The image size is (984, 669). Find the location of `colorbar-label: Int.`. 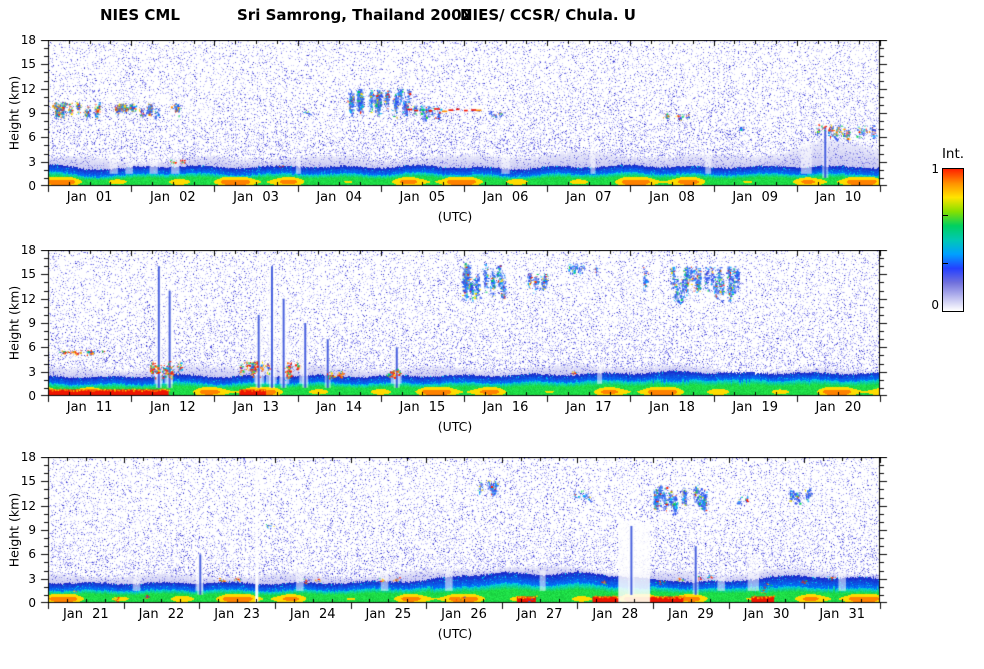

colorbar-label: Int. is located at coordinates (953, 154).